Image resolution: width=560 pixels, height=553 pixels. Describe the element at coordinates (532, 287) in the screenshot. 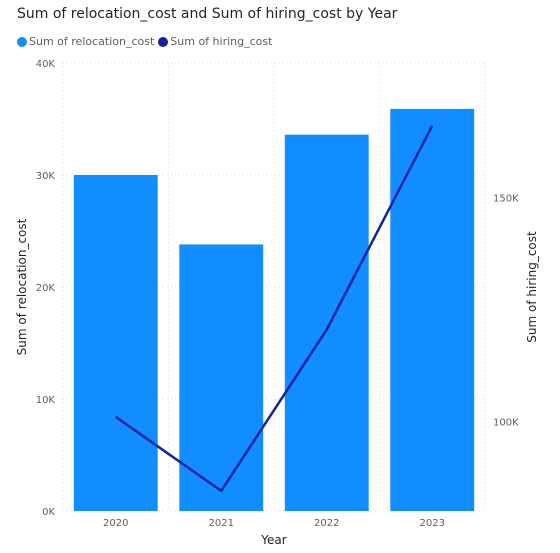

I see `y2-axis-title: Sum of hiring_cost` at that location.